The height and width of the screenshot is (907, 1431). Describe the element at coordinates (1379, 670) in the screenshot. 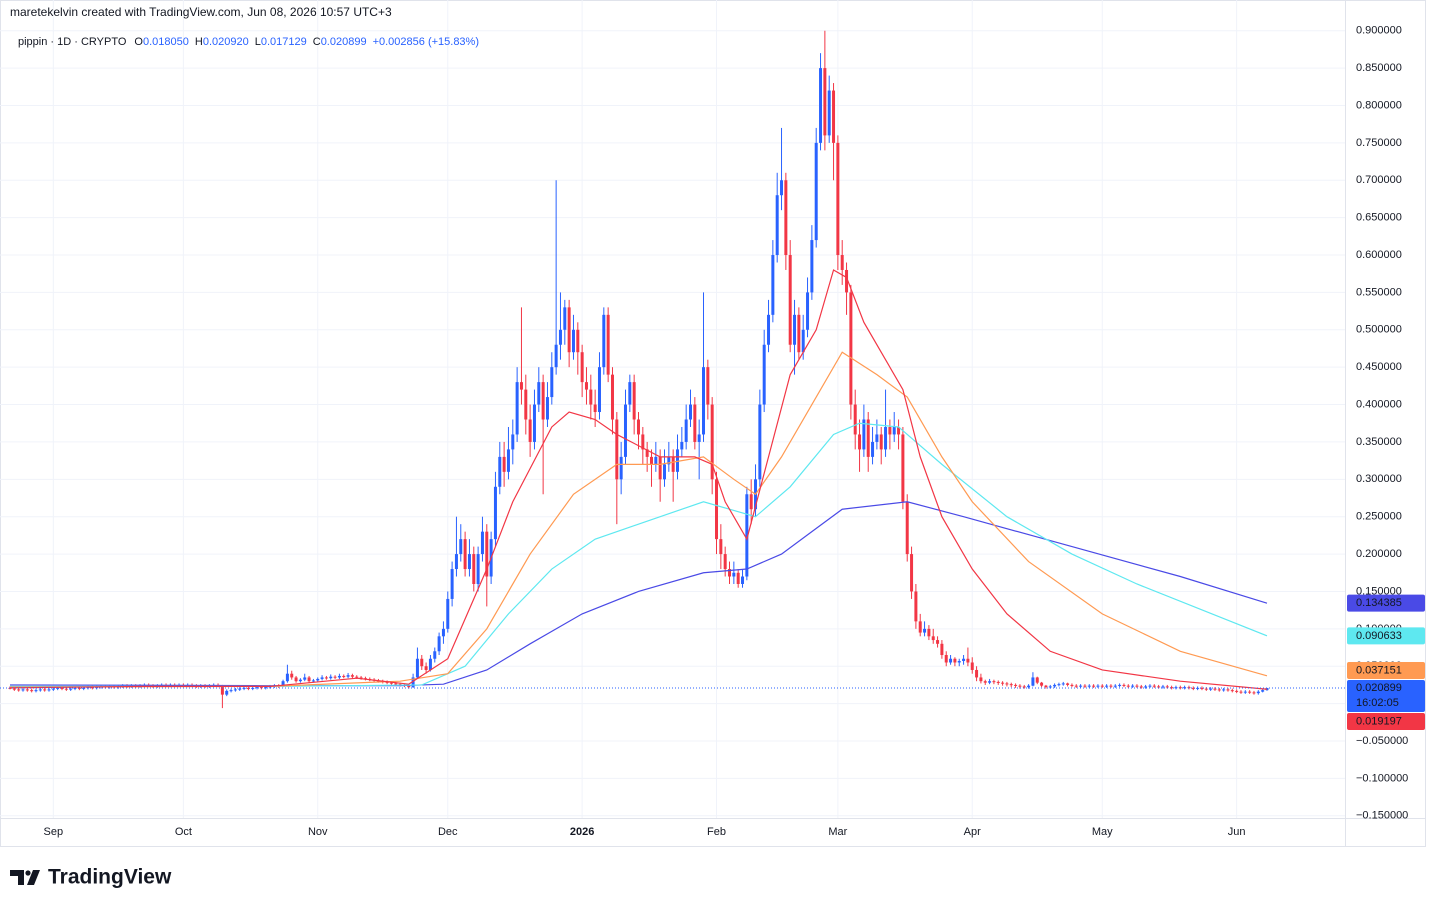

I see `ma-label-value: 0.037151` at that location.